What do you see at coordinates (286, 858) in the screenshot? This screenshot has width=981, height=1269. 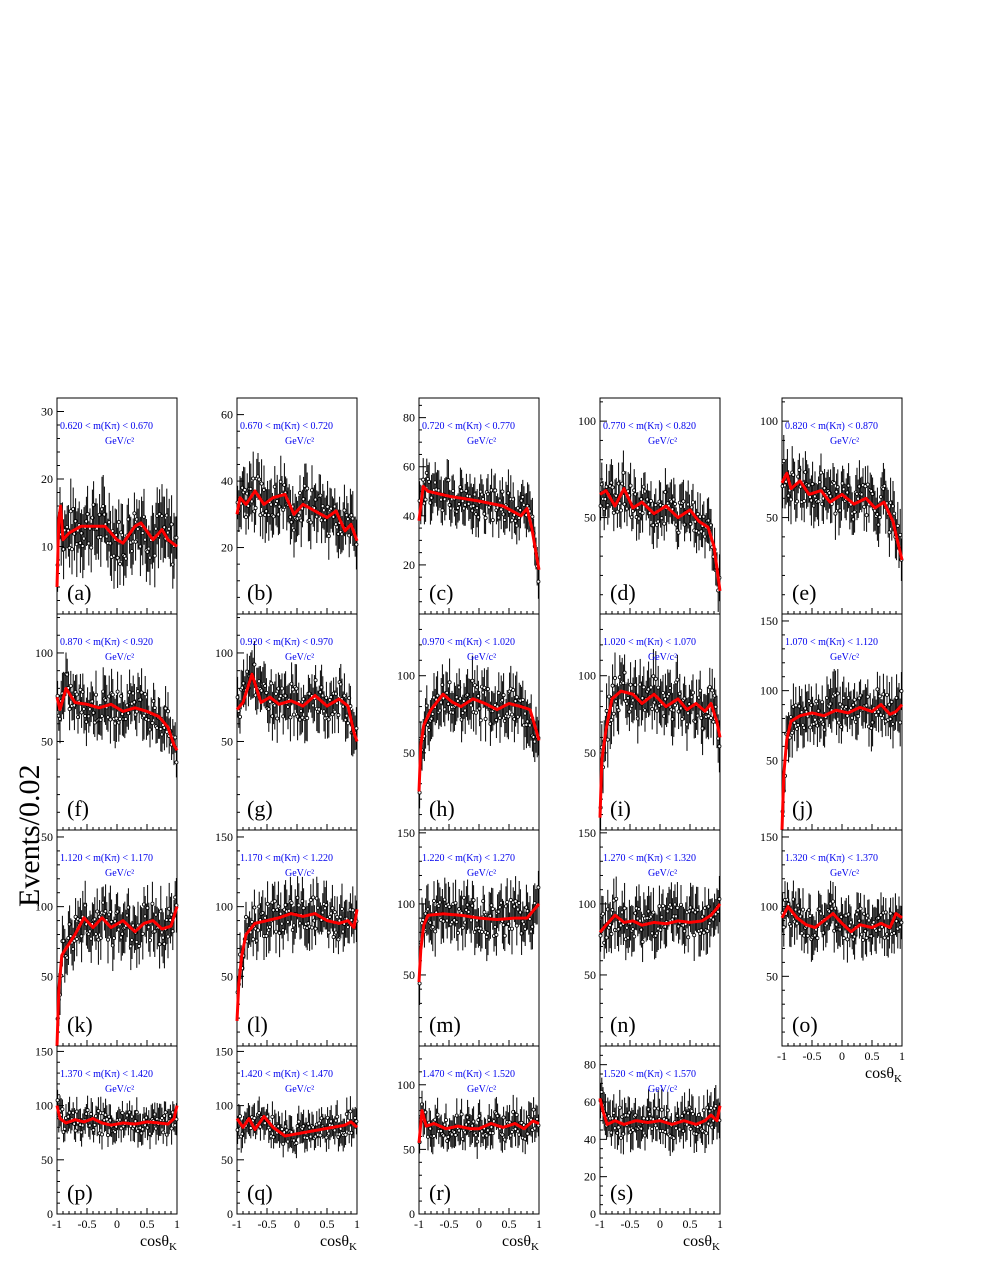 I see `mass-range-label: 1.170 < m(Kπ) < 1.220` at bounding box center [286, 858].